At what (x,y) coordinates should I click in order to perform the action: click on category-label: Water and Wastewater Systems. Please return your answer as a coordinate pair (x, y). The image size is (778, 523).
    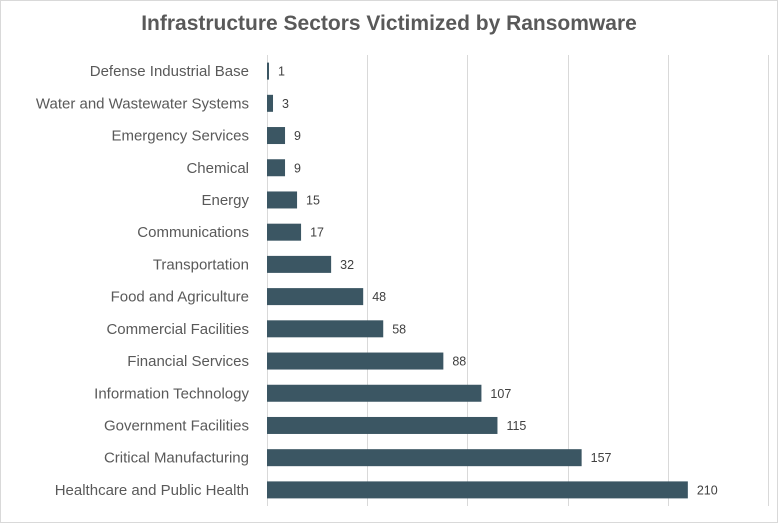
    Looking at the image, I should click on (142, 103).